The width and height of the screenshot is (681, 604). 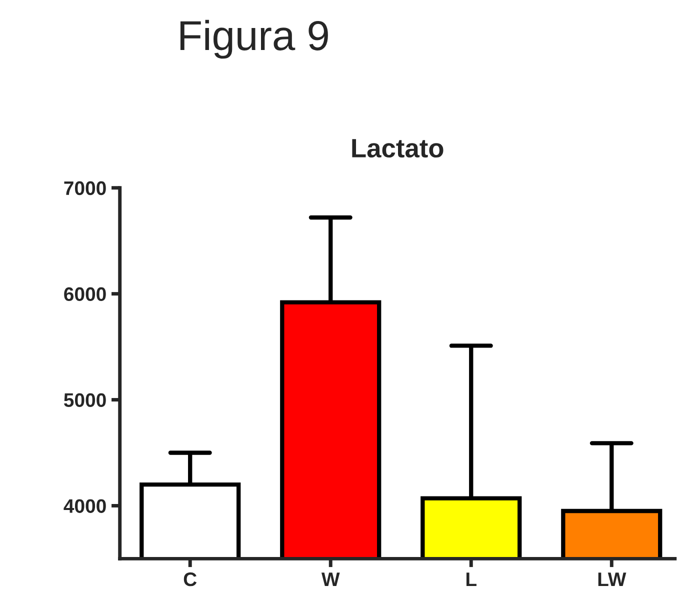 What do you see at coordinates (330, 579) in the screenshot?
I see `x-tick-label: W` at bounding box center [330, 579].